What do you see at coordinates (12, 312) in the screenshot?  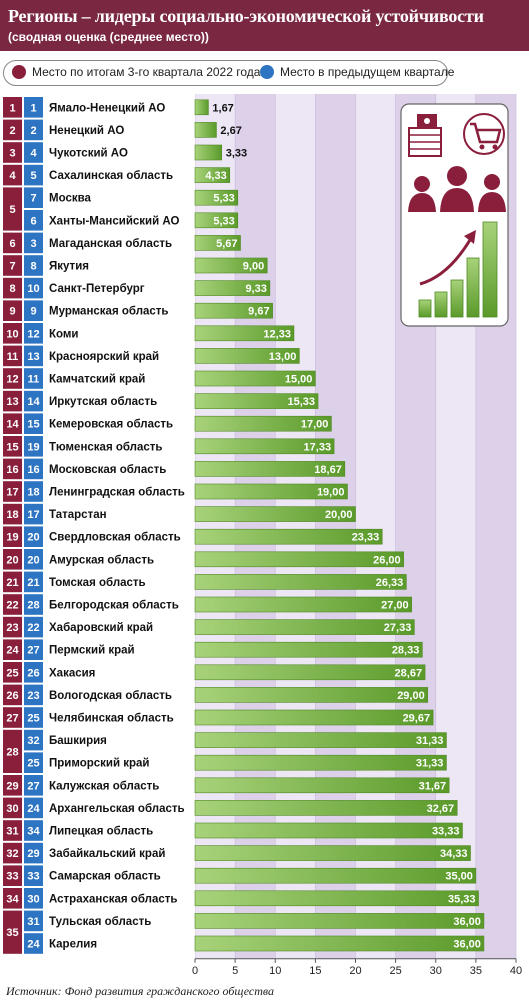 I see `current-rank-label: 9` at bounding box center [12, 312].